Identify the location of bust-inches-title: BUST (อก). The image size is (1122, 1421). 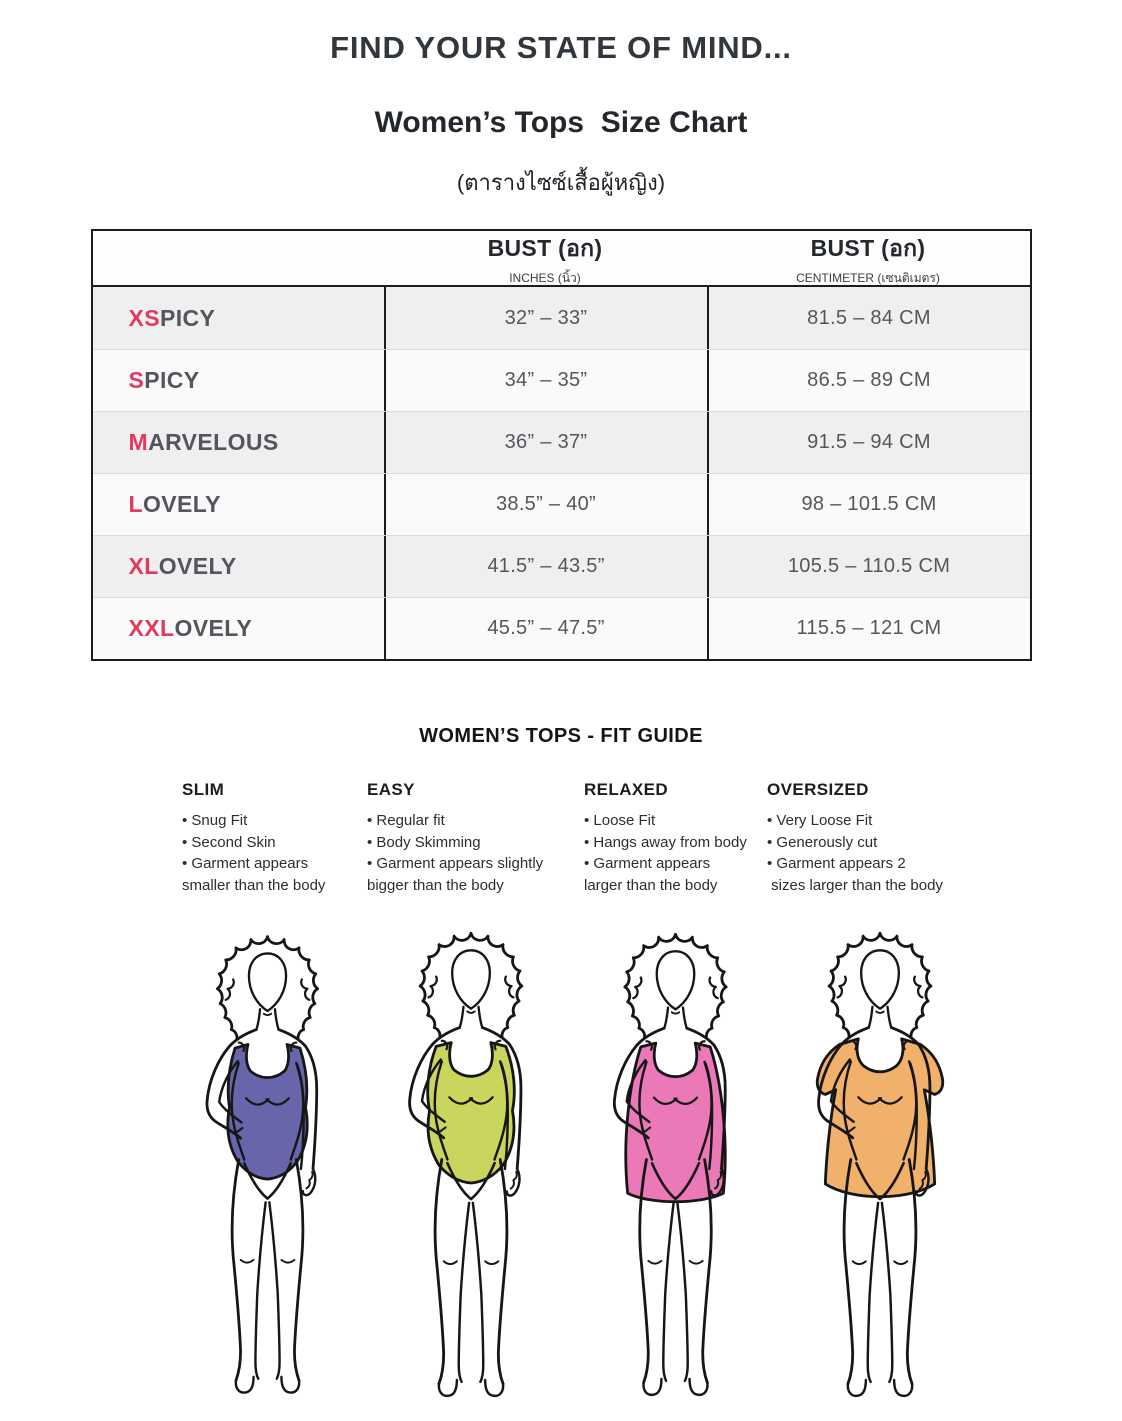
(545, 248).